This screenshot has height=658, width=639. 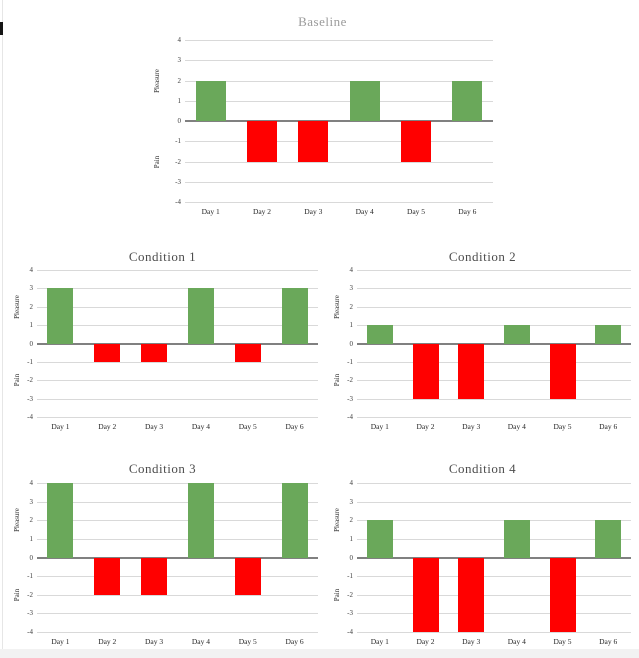 What do you see at coordinates (162, 256) in the screenshot?
I see `chart-title: Condition 1` at bounding box center [162, 256].